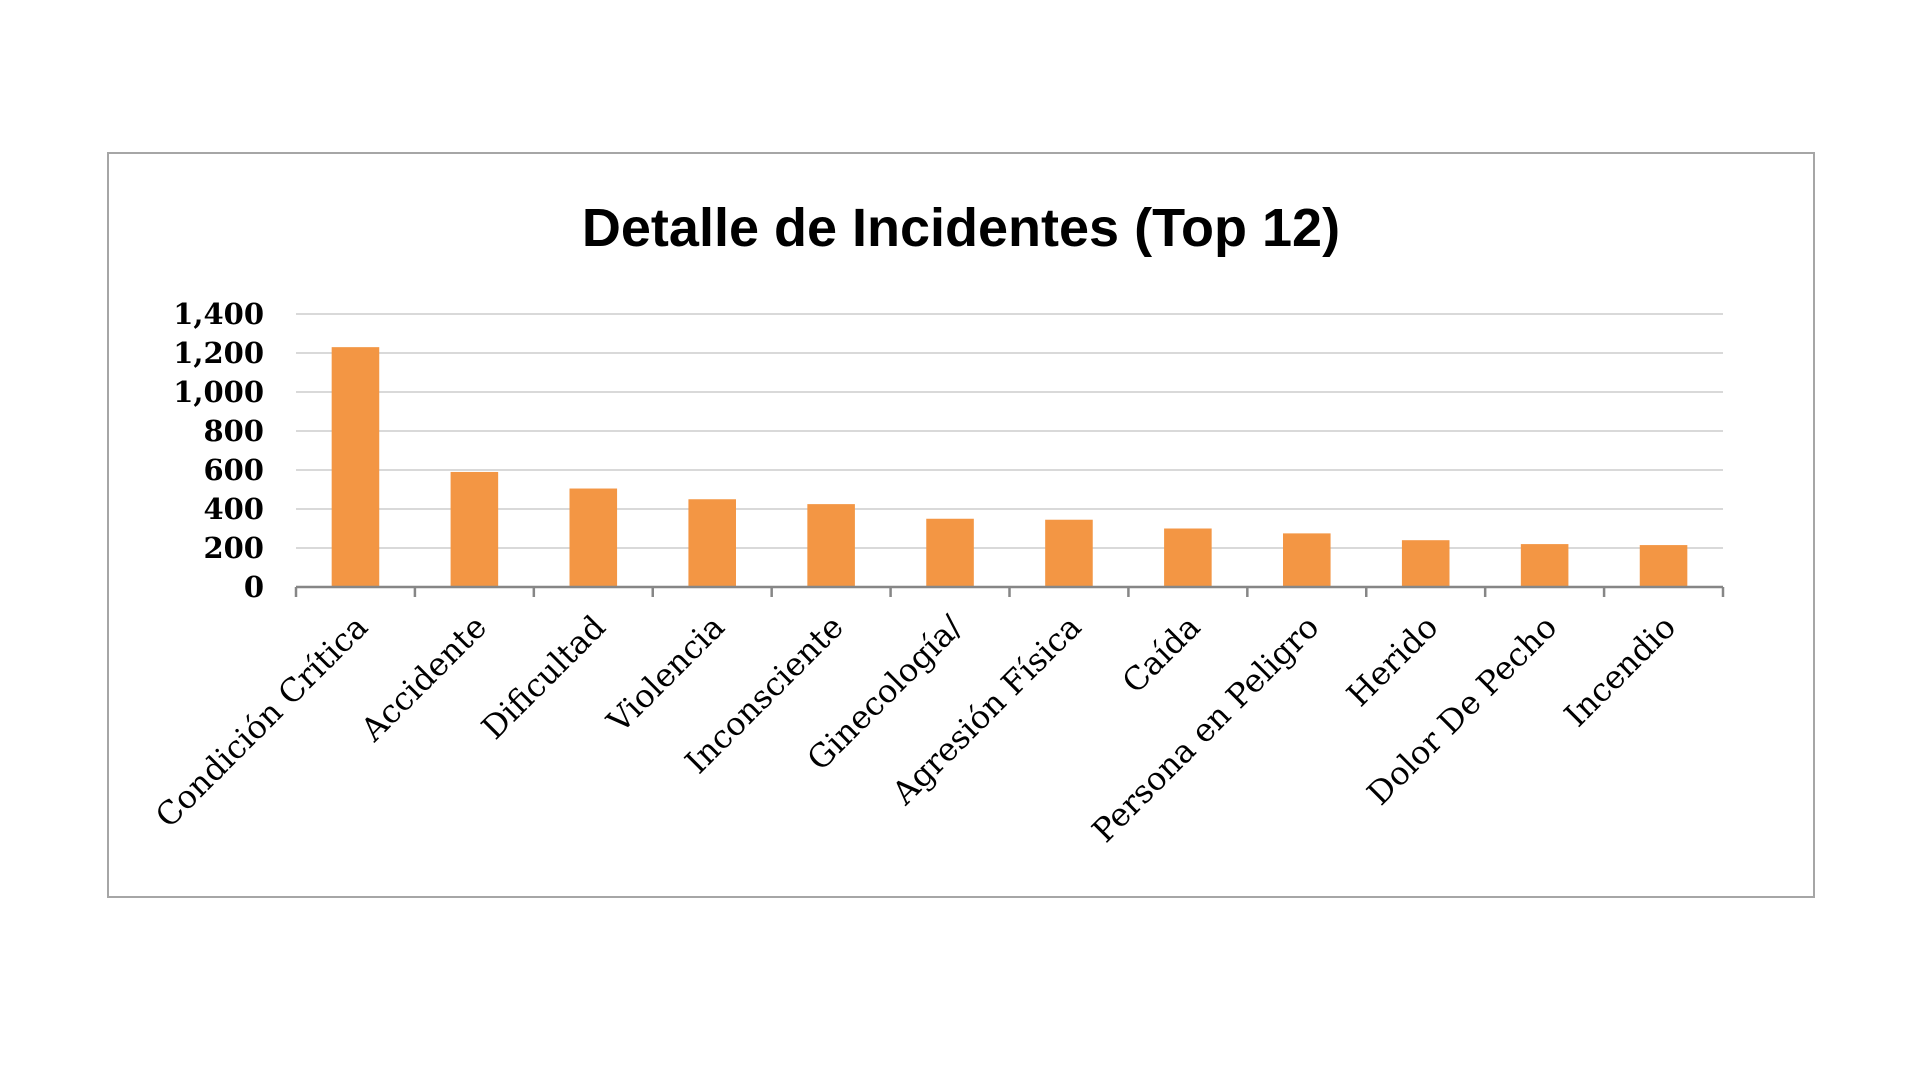 This screenshot has height=1081, width=1920. What do you see at coordinates (218, 353) in the screenshot?
I see `y-tick-label: 1,200` at bounding box center [218, 353].